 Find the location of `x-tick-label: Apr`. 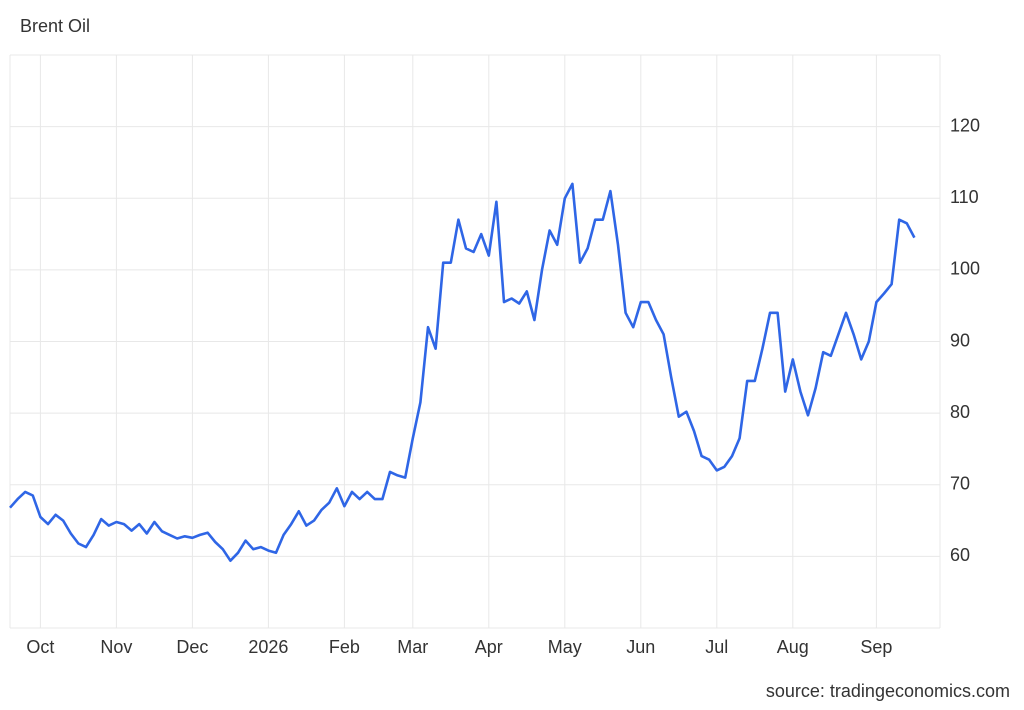

x-tick-label: Apr is located at coordinates (489, 647).